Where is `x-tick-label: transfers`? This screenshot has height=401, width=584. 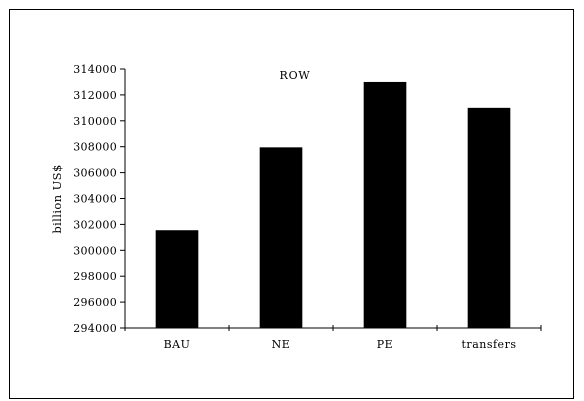 x-tick-label: transfers is located at coordinates (489, 344).